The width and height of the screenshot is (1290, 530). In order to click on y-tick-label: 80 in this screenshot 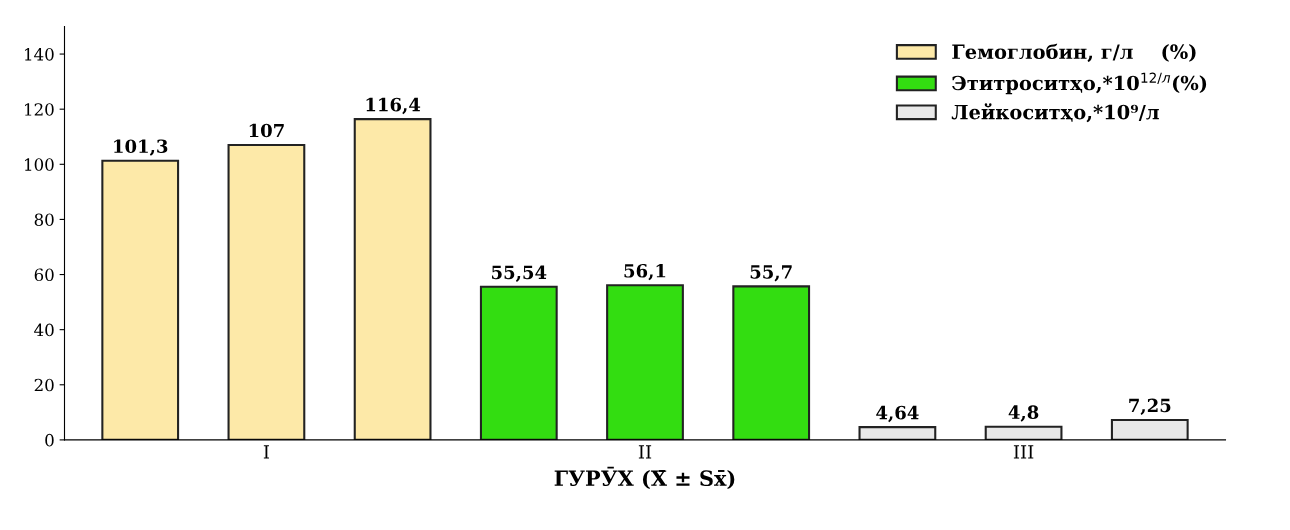, I will do `click(44, 219)`.